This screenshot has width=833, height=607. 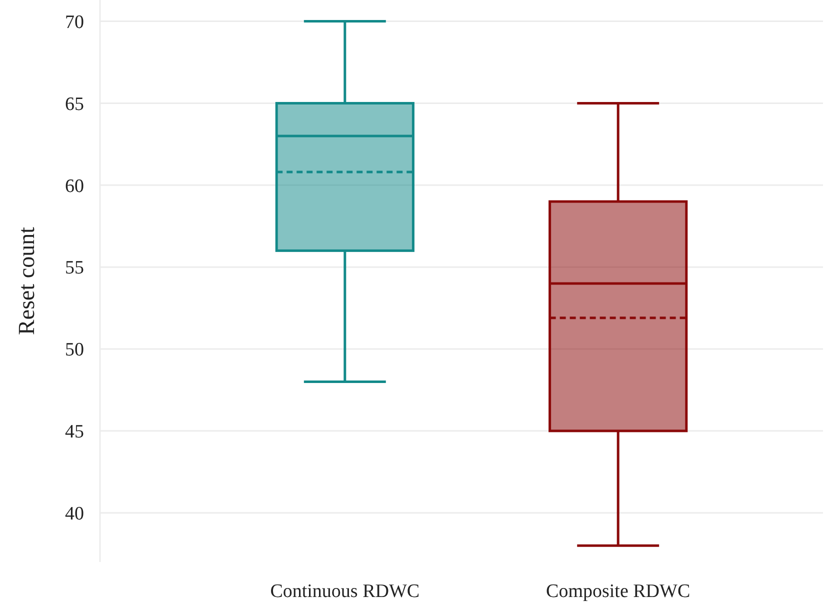 I want to click on y-tick-label: 50, so click(x=74, y=350).